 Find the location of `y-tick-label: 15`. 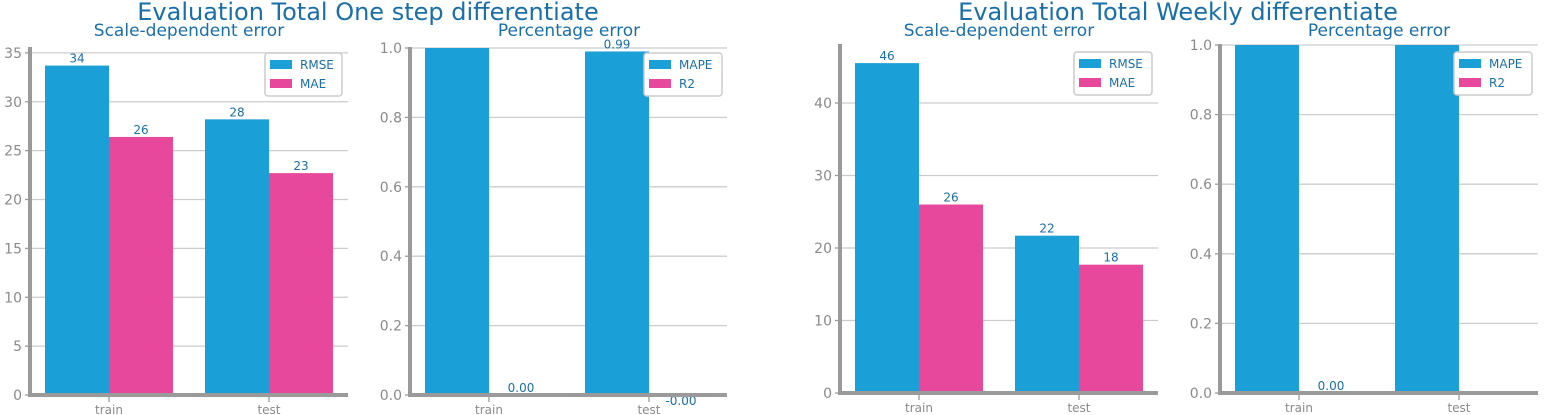

y-tick-label: 15 is located at coordinates (13, 249).